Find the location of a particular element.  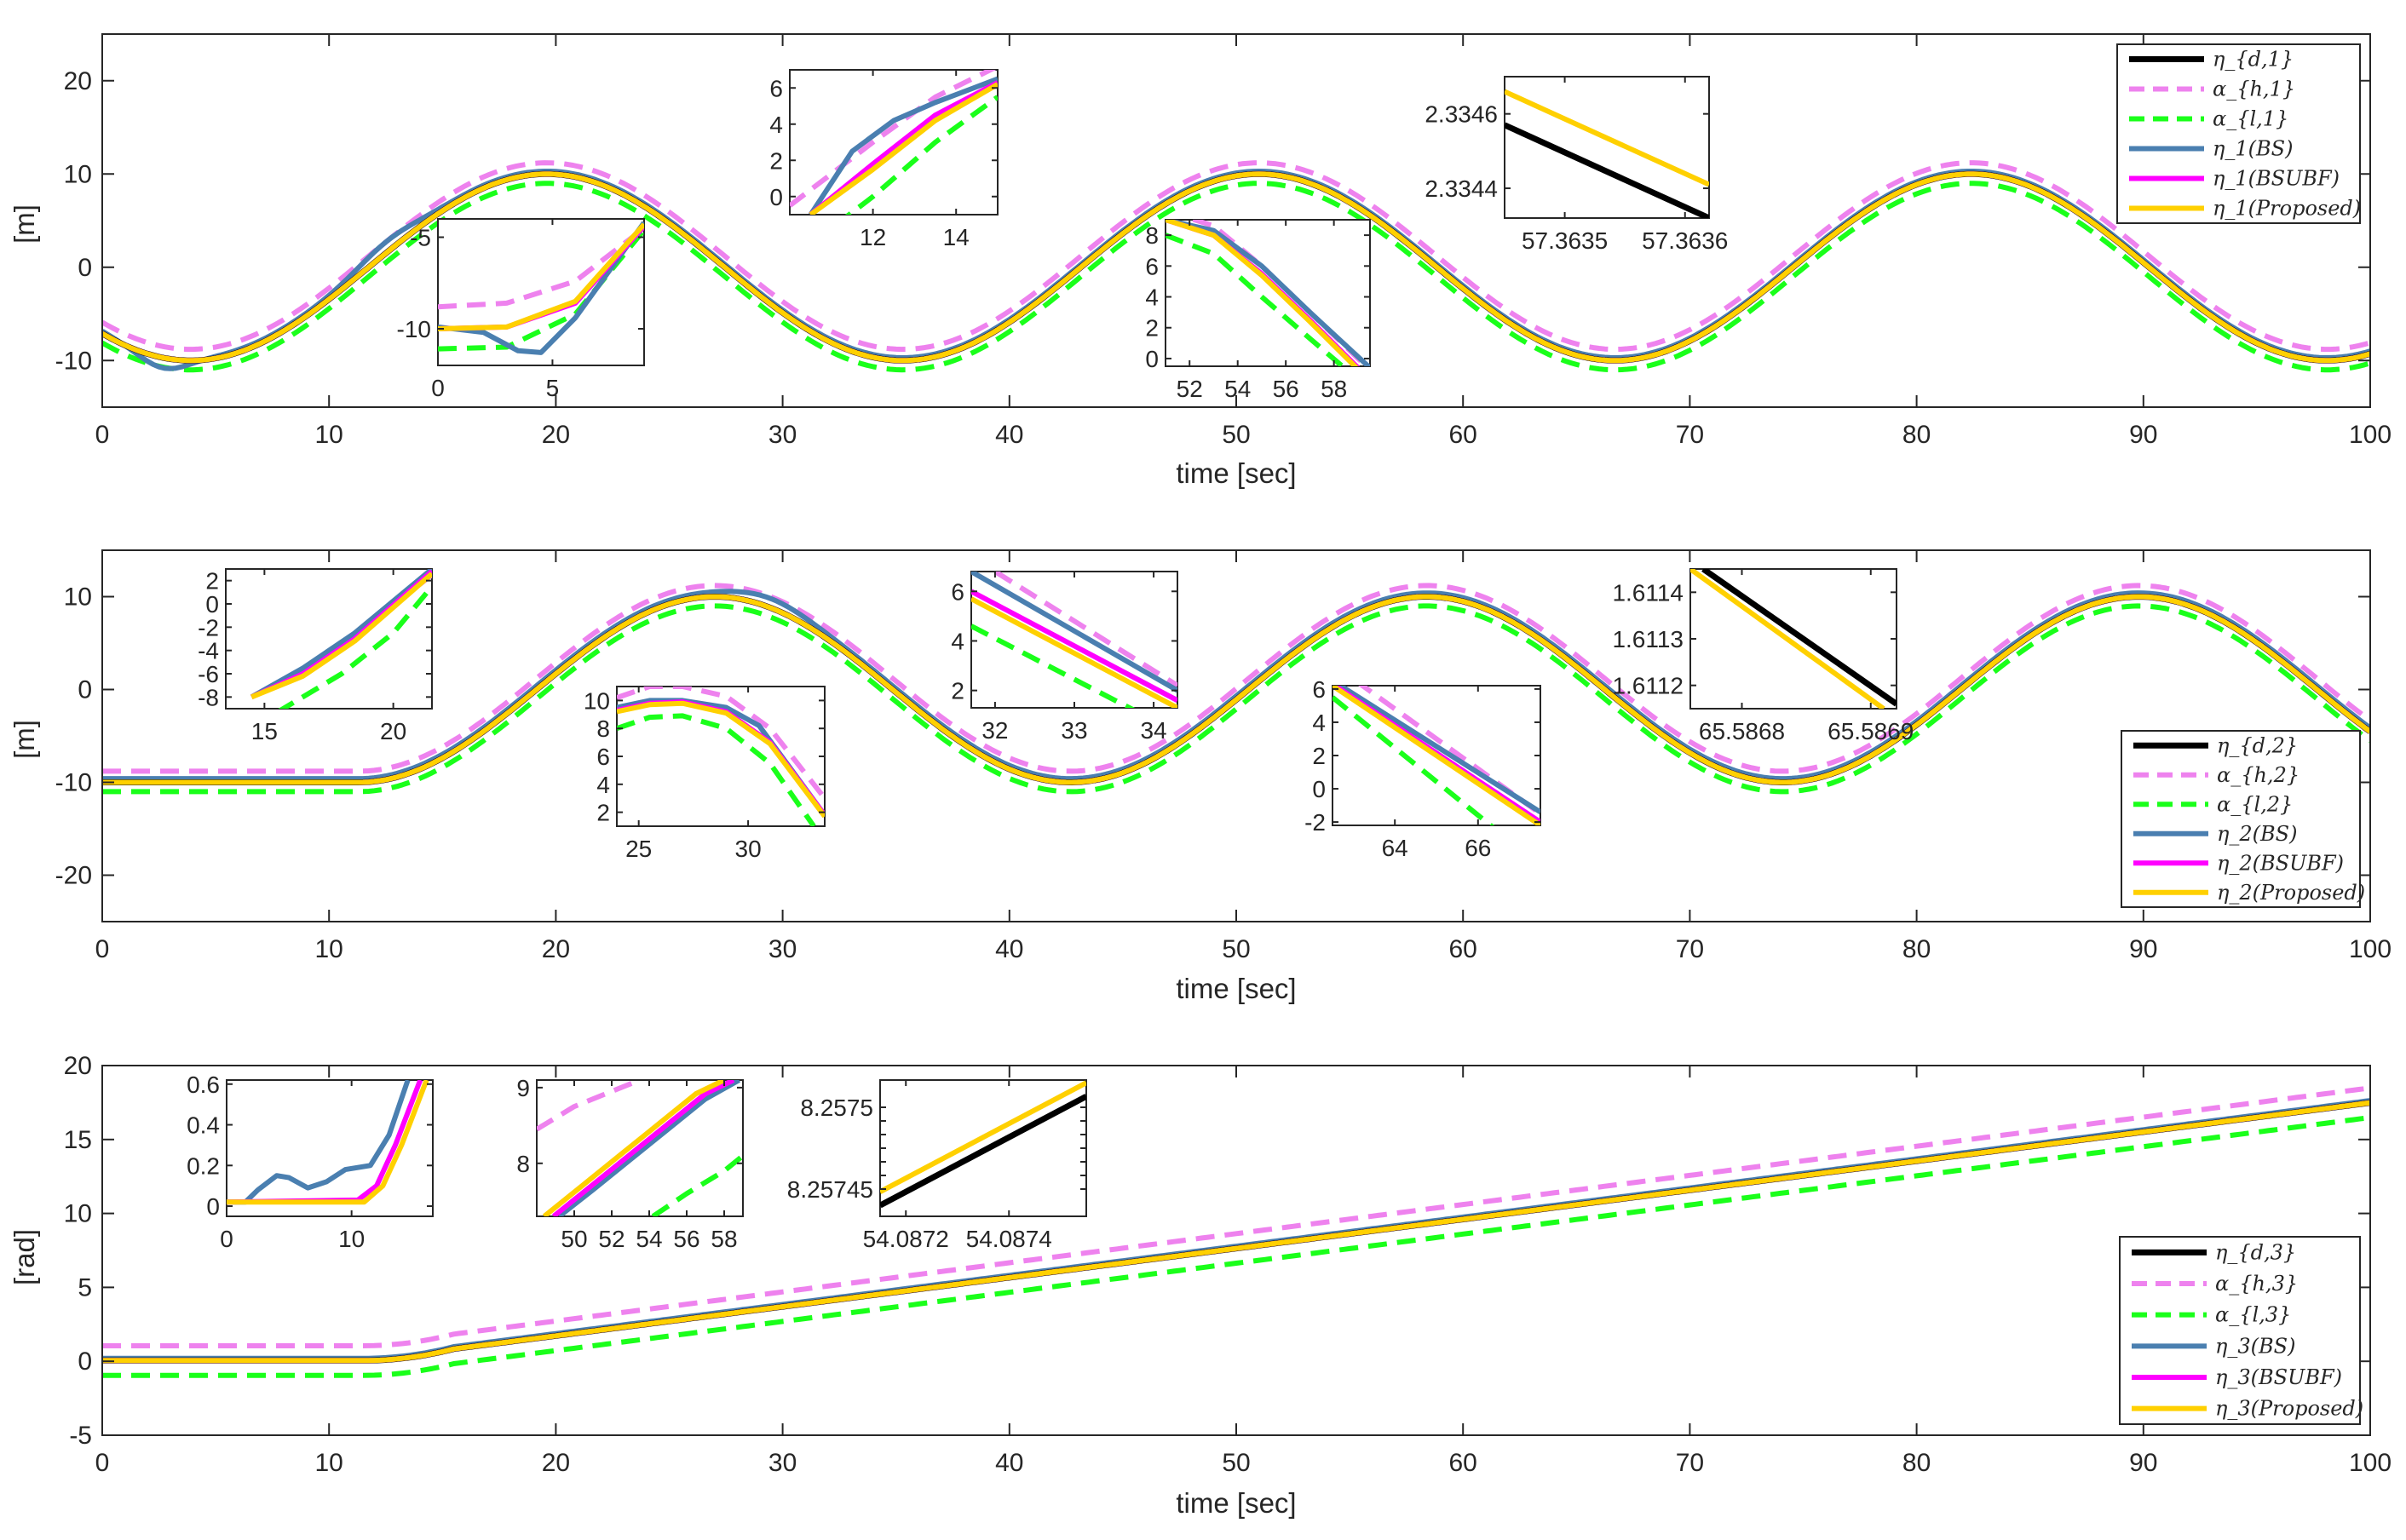

legend-label-bsubf: η_1(BSUBF) is located at coordinates (2276, 179).